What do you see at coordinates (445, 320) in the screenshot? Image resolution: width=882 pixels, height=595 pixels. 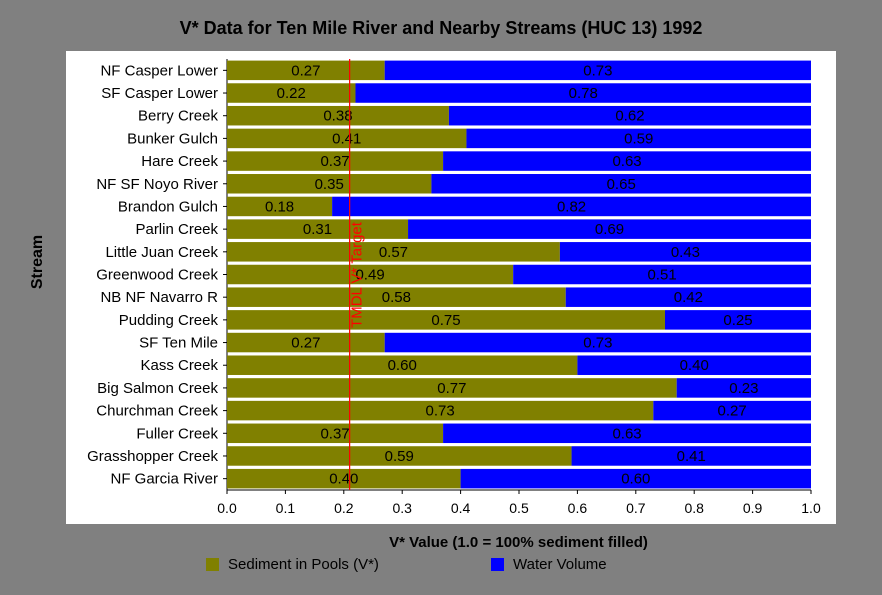 I see `data-label-sediment: 0.75` at bounding box center [445, 320].